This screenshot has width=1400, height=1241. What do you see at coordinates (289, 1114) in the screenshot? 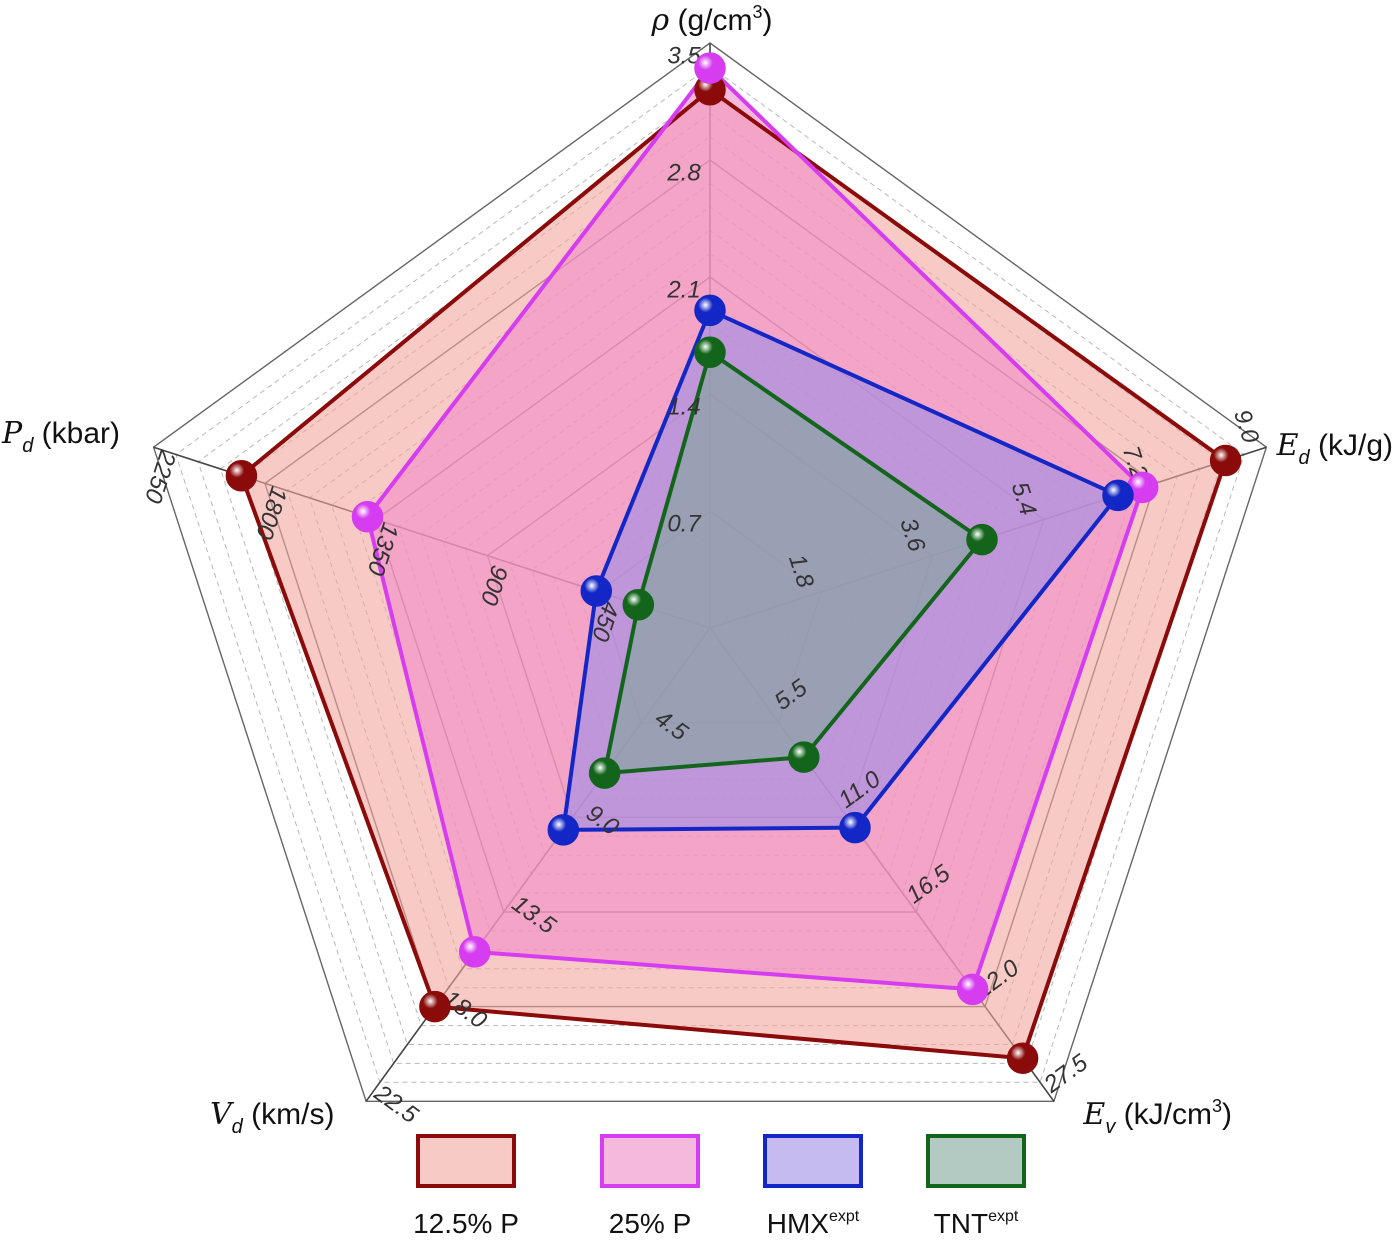
I see `axis-unit: (km/s)` at bounding box center [289, 1114].